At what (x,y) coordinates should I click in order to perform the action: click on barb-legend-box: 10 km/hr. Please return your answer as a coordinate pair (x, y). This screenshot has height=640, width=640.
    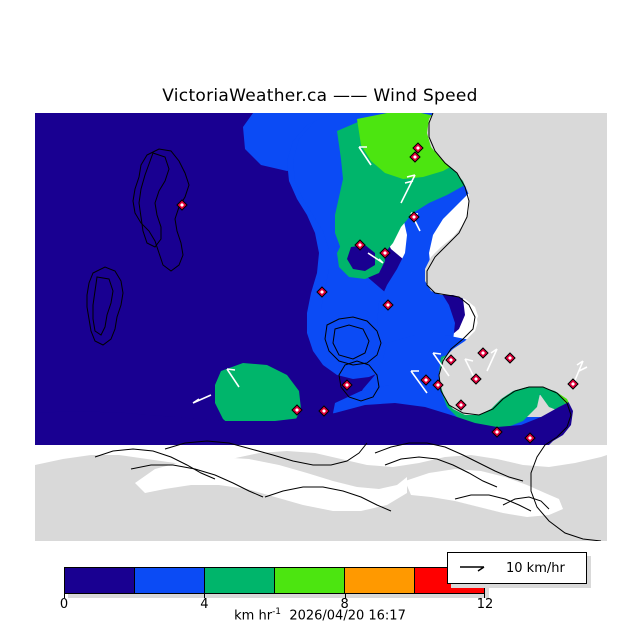
    Looking at the image, I should click on (517, 568).